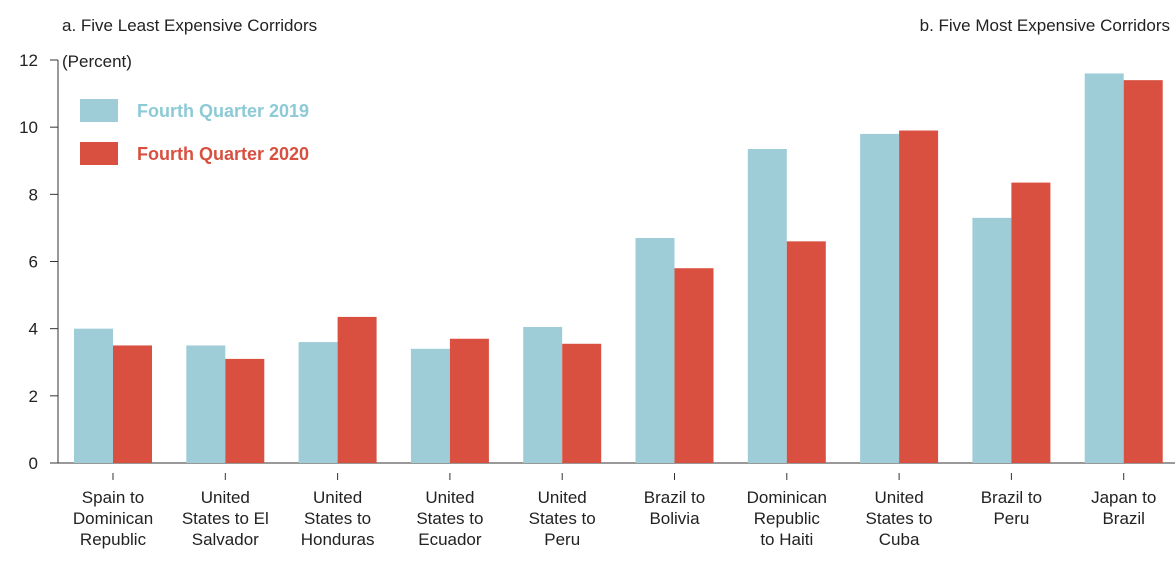  I want to click on x-tick-label-line: to Haiti, so click(786, 539).